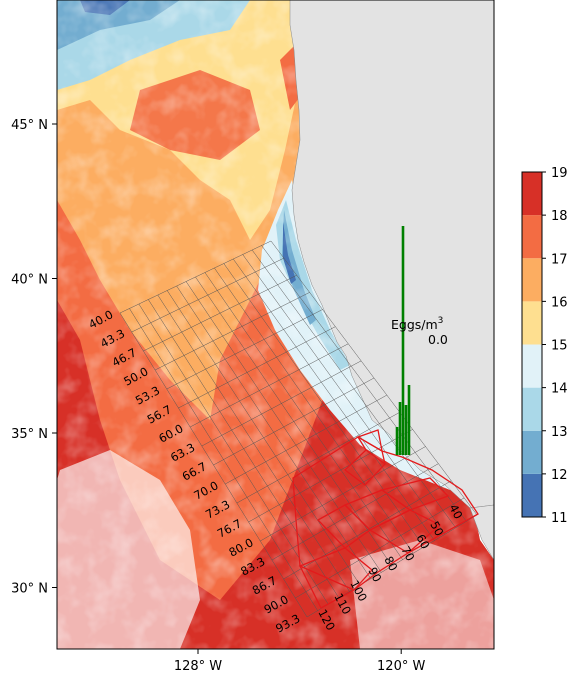  What do you see at coordinates (299, 661) in the screenshot?
I see `longitude-axis: 128° W 120° W` at bounding box center [299, 661].